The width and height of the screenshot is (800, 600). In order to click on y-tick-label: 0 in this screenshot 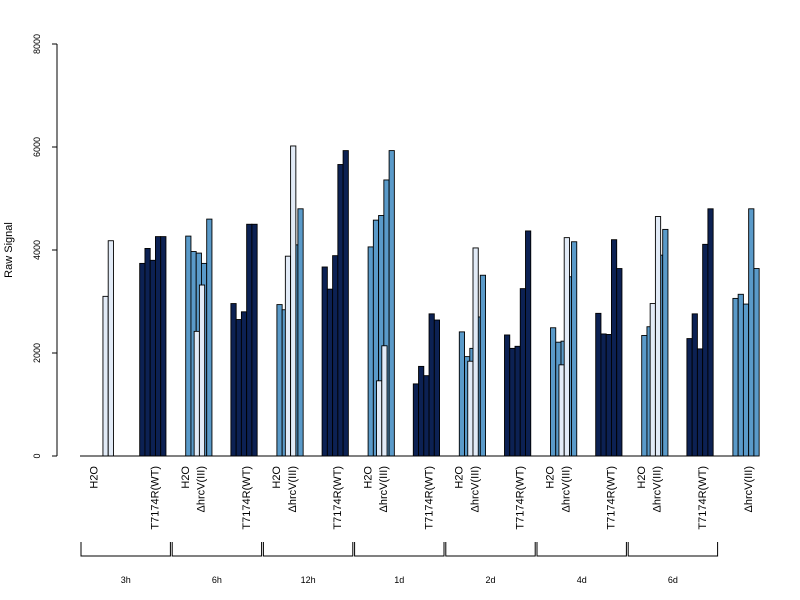, I will do `click(37, 455)`.